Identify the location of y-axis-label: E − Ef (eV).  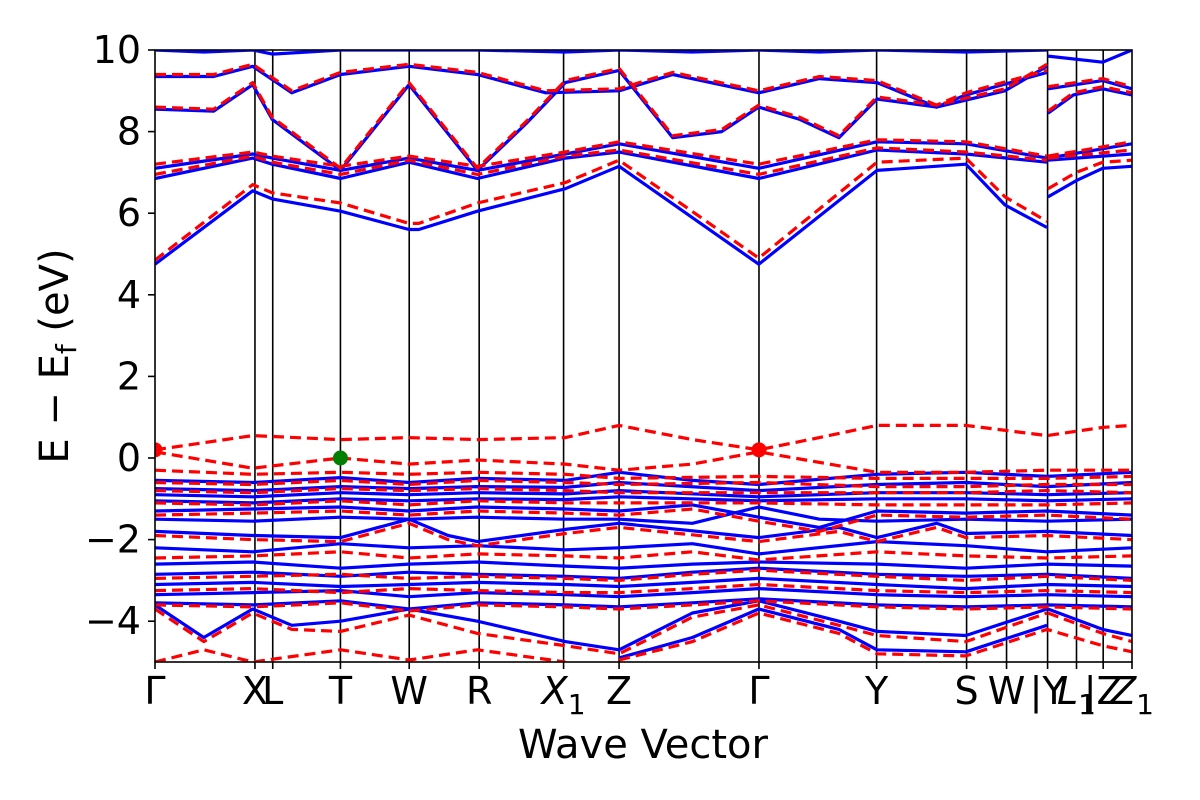
(57, 355).